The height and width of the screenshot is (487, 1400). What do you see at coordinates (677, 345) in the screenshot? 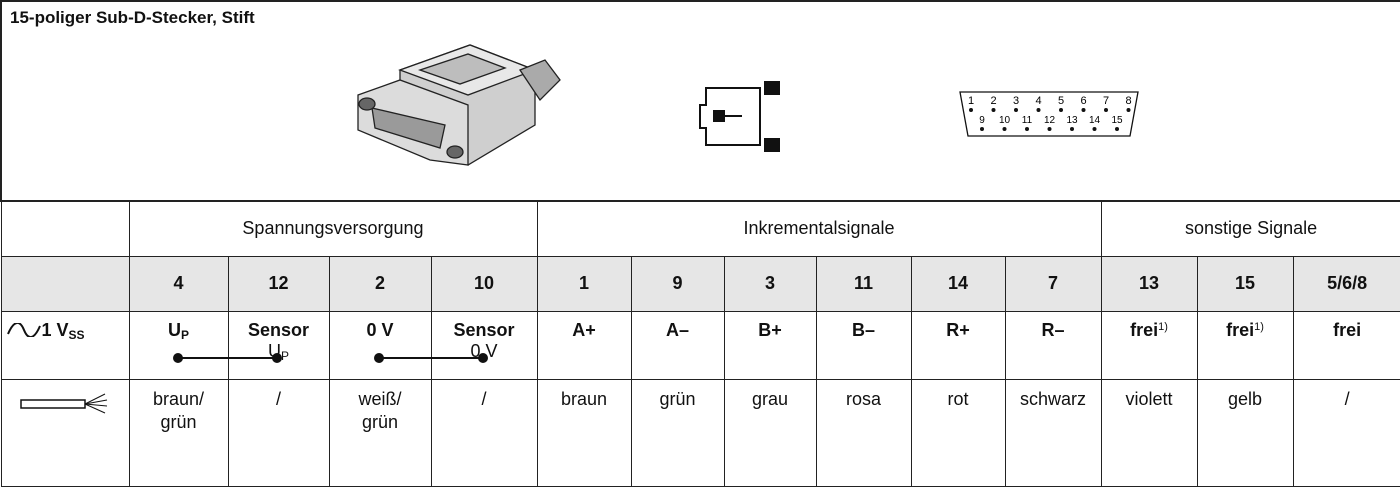
I see `signal-cell: A–` at bounding box center [677, 345].